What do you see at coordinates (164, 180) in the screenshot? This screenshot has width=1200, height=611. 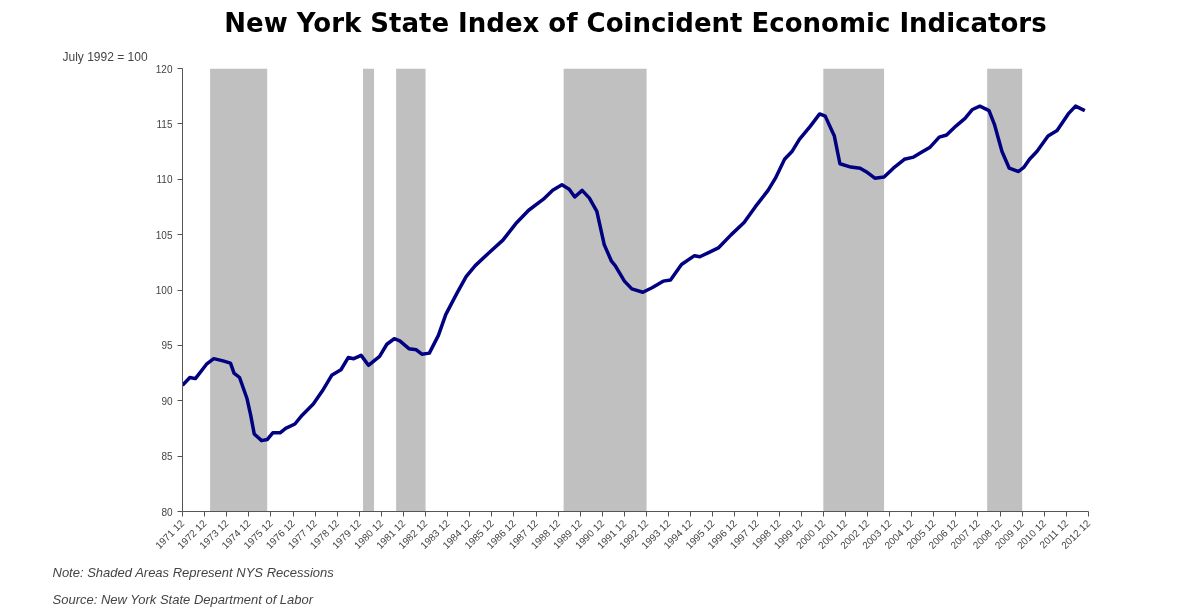 I see `y-tick-label: 110` at bounding box center [164, 180].